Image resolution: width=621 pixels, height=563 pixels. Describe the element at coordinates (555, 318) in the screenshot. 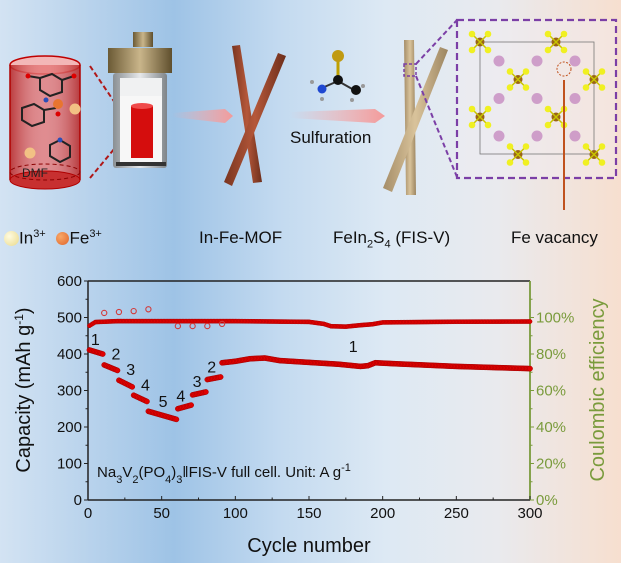

I see `y2-tick-label: 100%` at that location.